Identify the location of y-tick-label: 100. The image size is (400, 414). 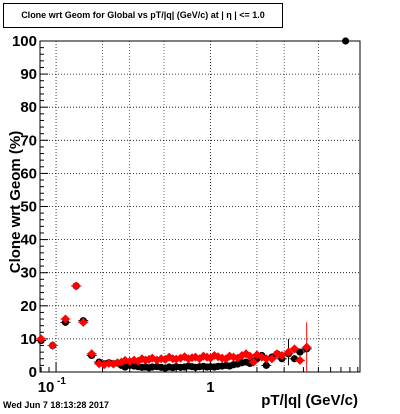
(24, 41).